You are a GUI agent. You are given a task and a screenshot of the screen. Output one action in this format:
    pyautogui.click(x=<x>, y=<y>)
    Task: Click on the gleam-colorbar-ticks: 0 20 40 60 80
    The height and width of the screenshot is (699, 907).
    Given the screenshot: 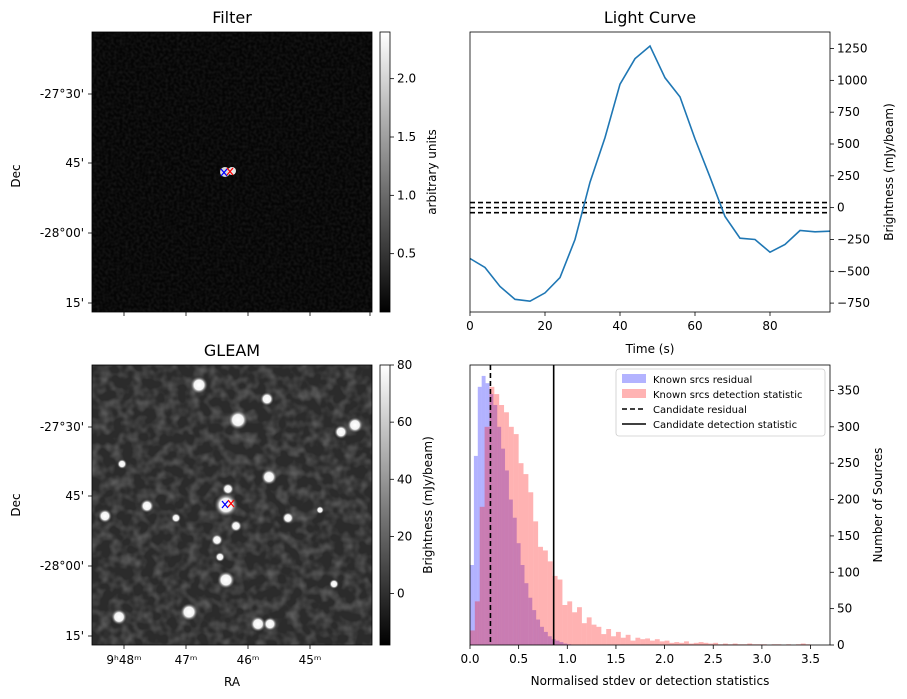 What is the action you would take?
    pyautogui.click(x=401, y=479)
    